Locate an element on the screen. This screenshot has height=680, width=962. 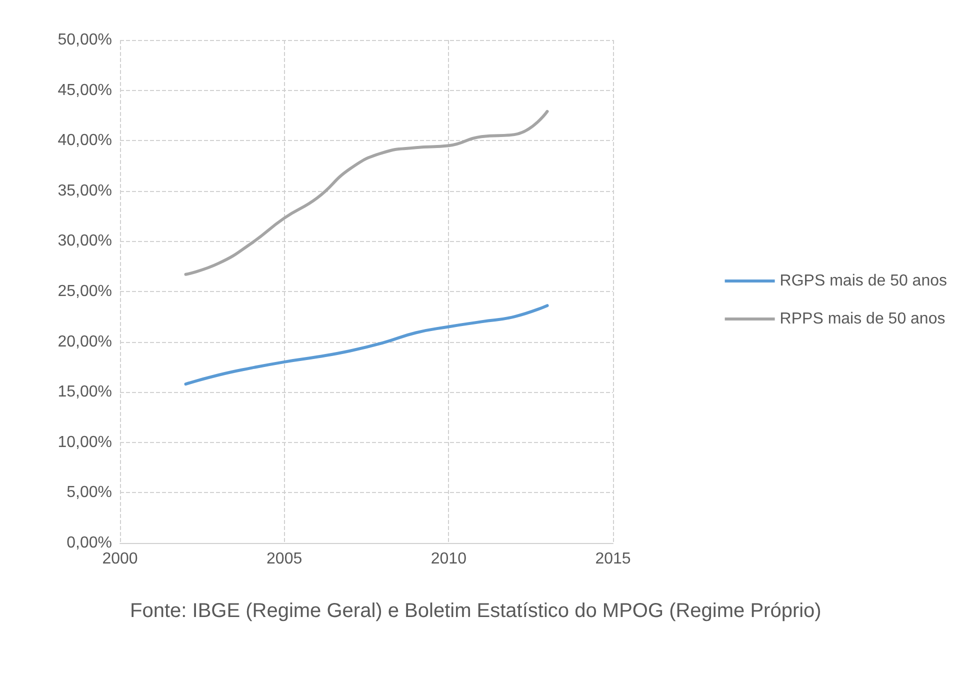
y-tick-label: 30,00% is located at coordinates (85, 241).